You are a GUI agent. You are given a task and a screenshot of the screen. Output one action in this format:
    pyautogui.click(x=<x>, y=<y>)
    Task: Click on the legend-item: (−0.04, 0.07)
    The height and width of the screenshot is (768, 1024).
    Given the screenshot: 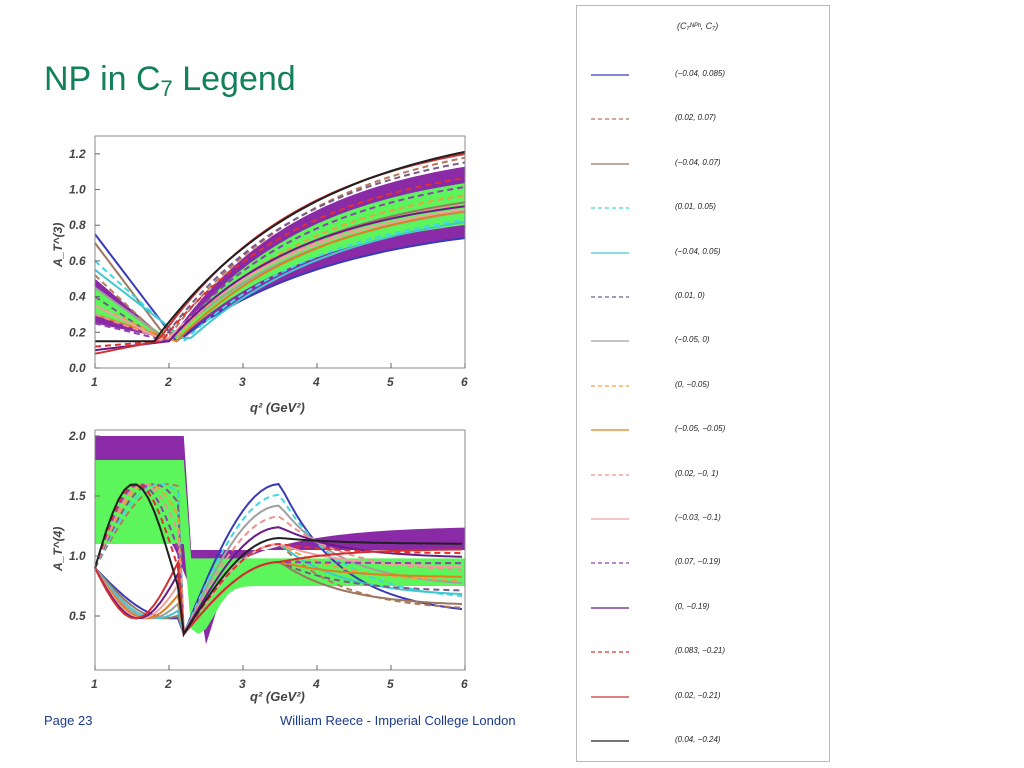 What is the action you would take?
    pyautogui.click(x=706, y=164)
    